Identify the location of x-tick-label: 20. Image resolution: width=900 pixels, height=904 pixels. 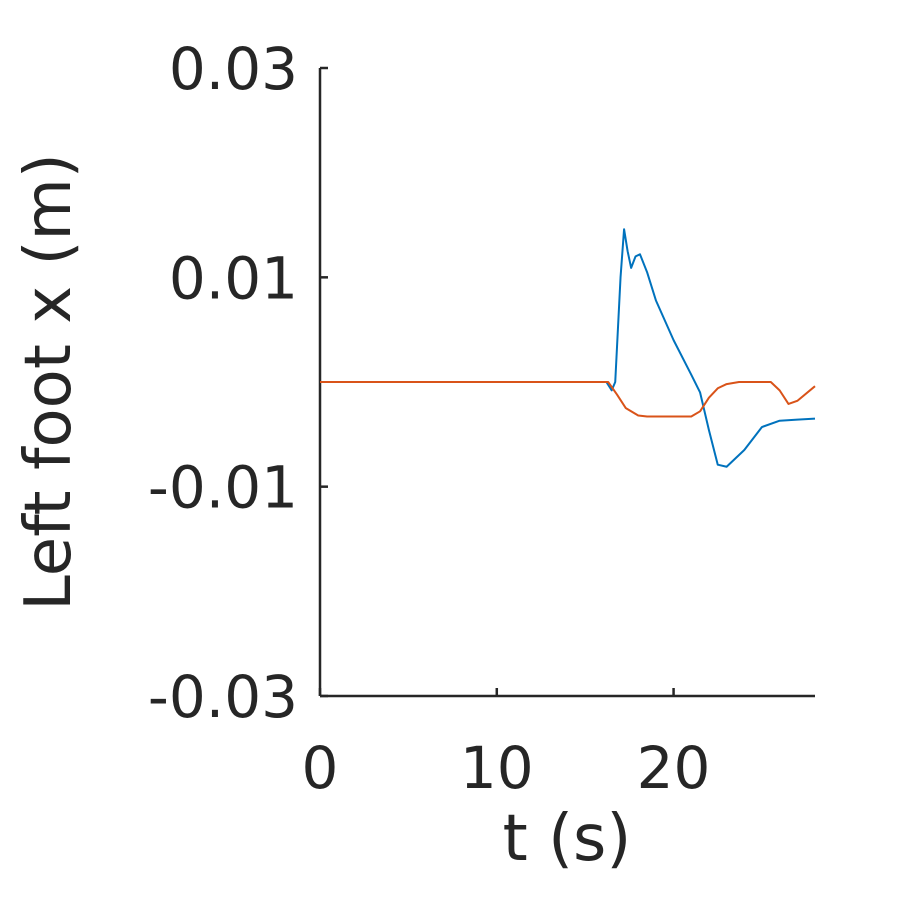
(674, 768).